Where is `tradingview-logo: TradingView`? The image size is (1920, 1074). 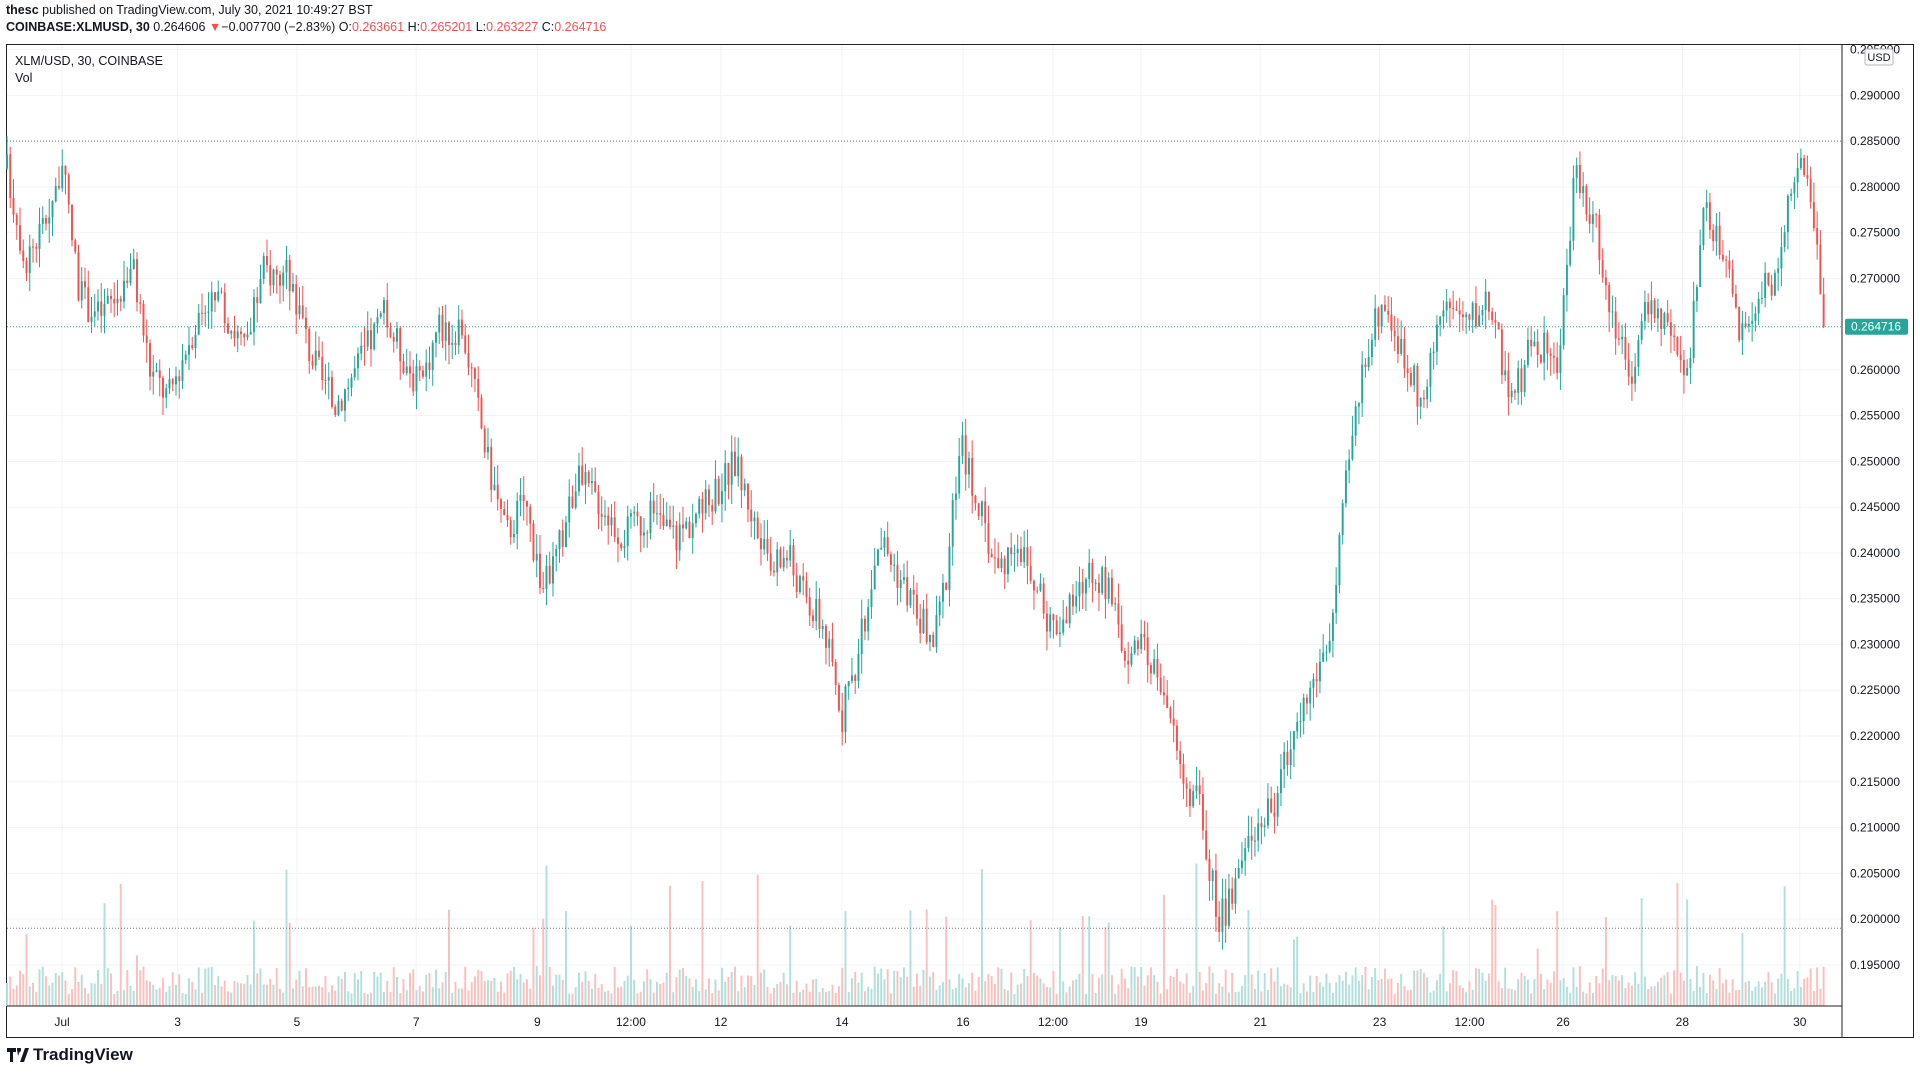 tradingview-logo: TradingView is located at coordinates (70, 1055).